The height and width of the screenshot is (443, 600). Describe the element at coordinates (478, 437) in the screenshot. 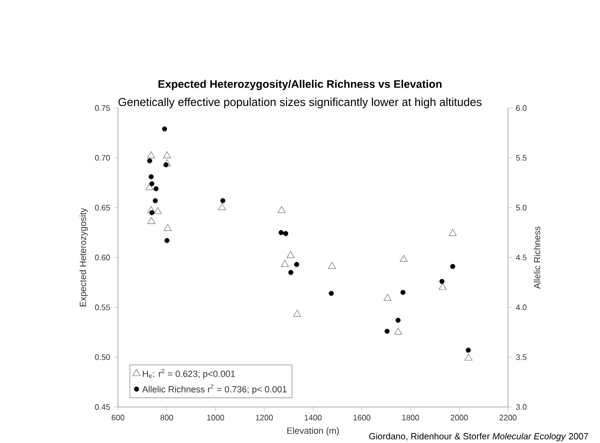

I see `text: Giordano, Ridenhour & Storfer Molecular Ecology 2007` at that location.